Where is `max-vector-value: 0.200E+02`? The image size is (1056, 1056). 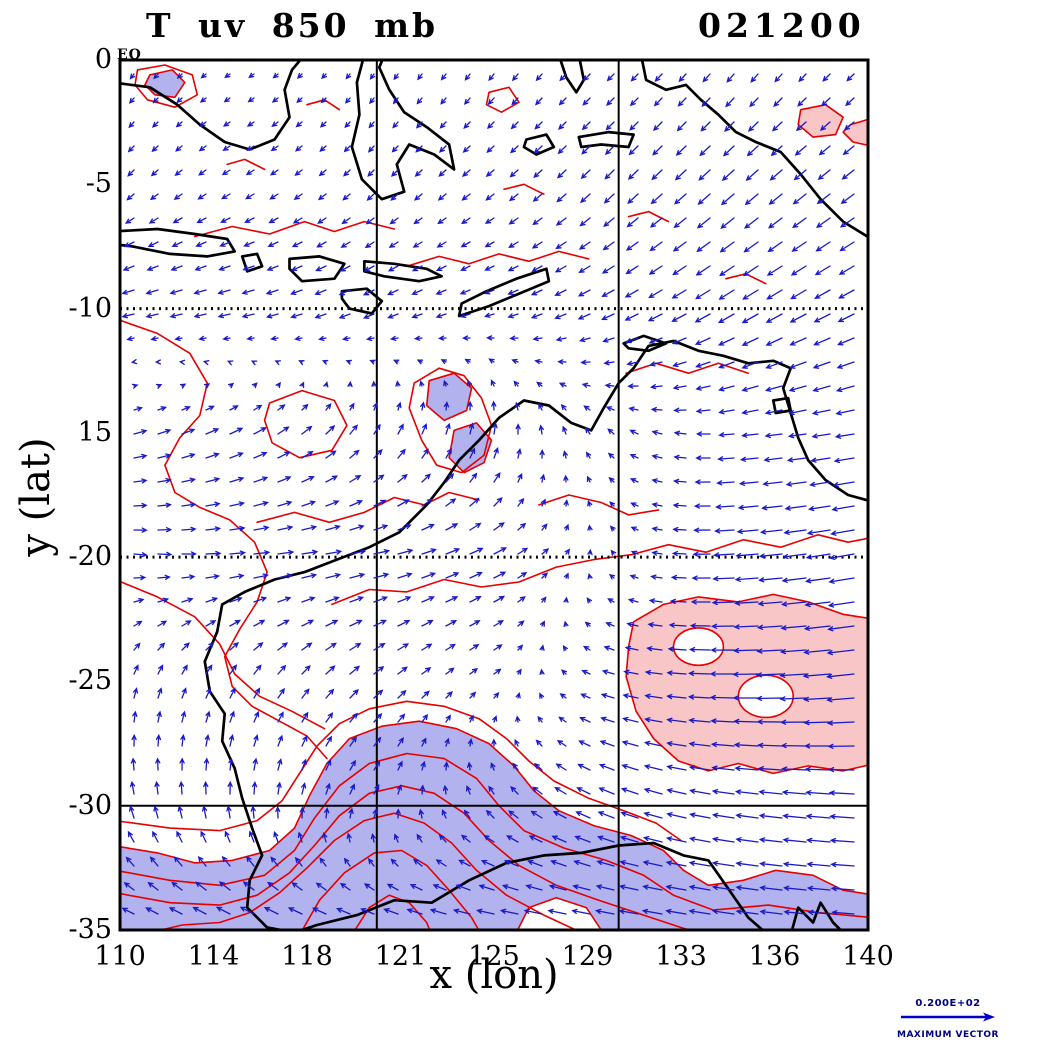 max-vector-value: 0.200E+02 is located at coordinates (948, 1003).